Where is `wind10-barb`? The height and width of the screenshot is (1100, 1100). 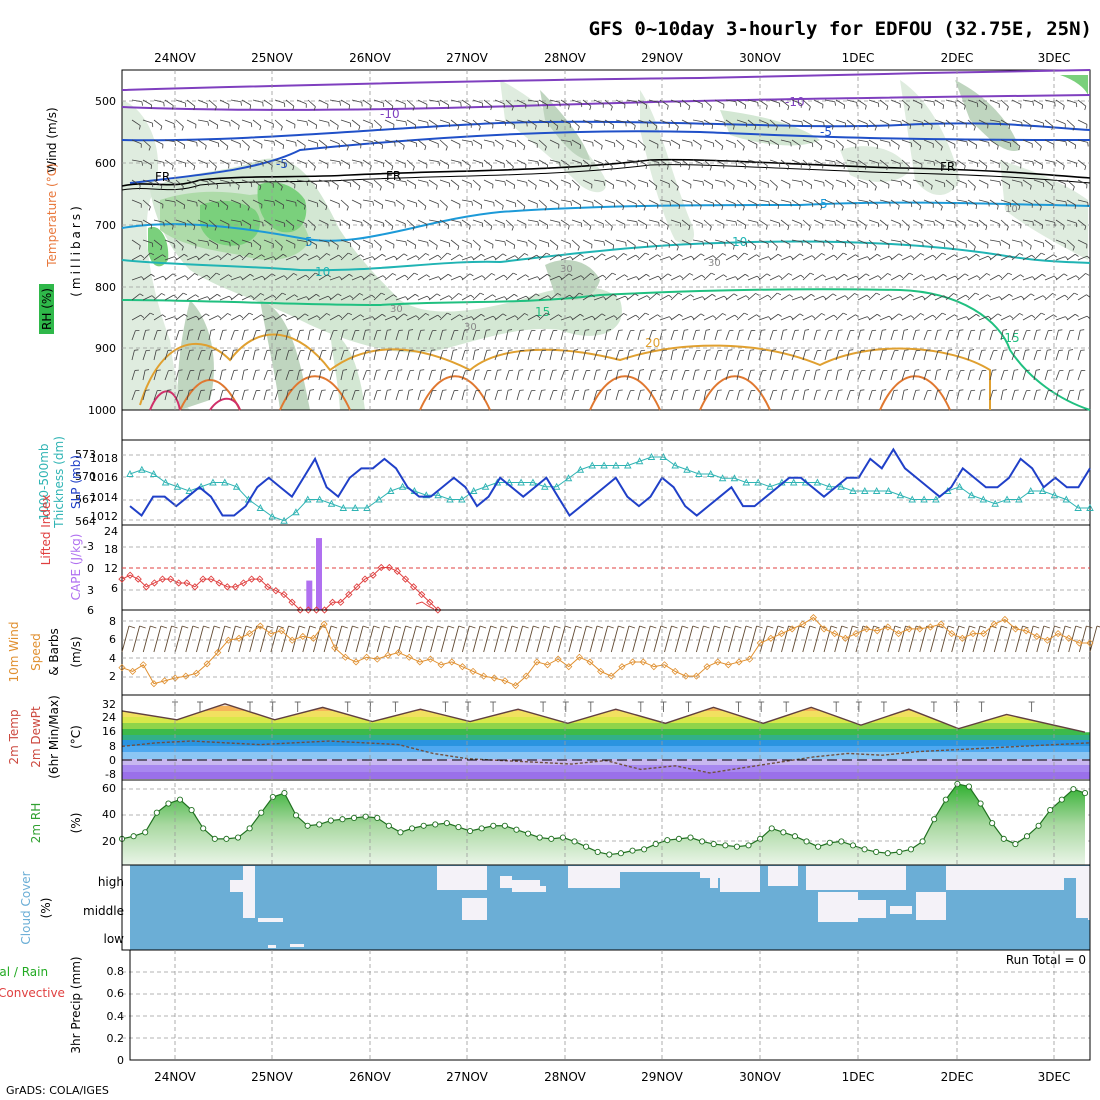
wind10-barb is located at coordinates (753, 639).